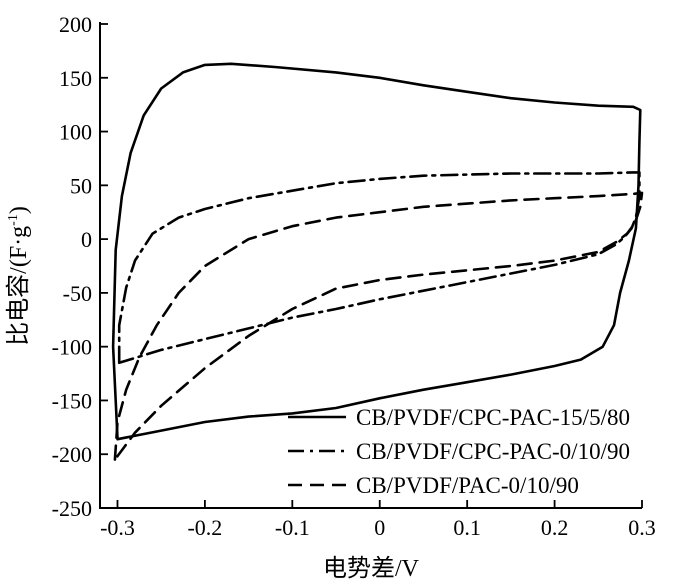  I want to click on y-tick-label: -200, so click(72, 454).